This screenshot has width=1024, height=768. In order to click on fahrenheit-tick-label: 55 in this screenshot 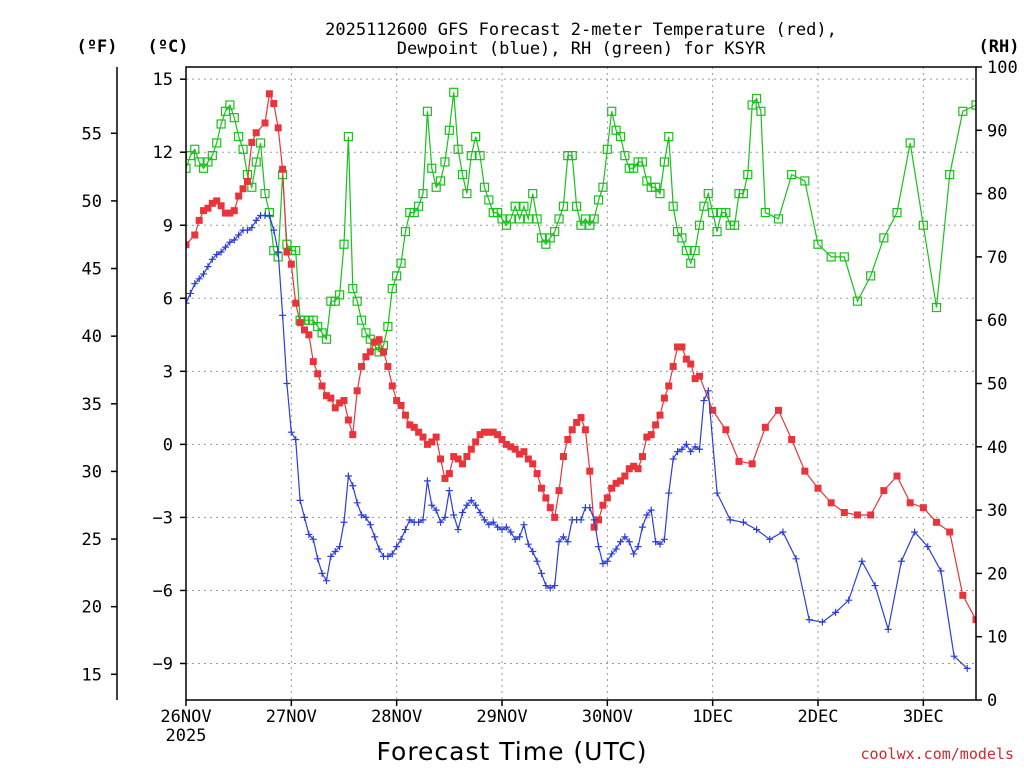, I will do `click(92, 134)`.